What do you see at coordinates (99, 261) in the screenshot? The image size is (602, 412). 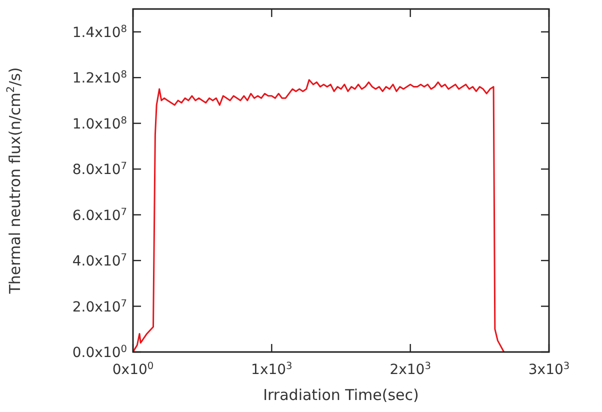 I see `y-tick-label: 4.0x10$^{7}$` at bounding box center [99, 261].